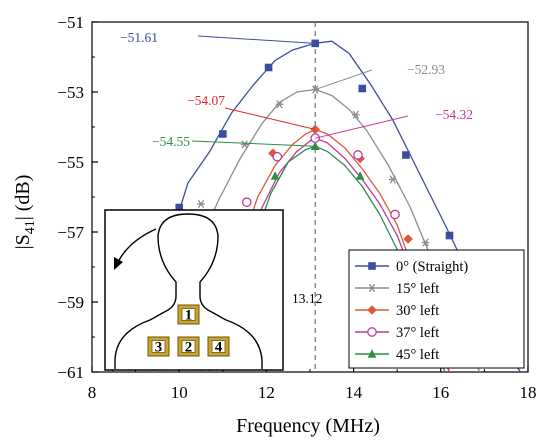 Image resolution: width=550 pixels, height=445 pixels. Describe the element at coordinates (426, 69) in the screenshot. I see `annotation-label: −52.93` at that location.